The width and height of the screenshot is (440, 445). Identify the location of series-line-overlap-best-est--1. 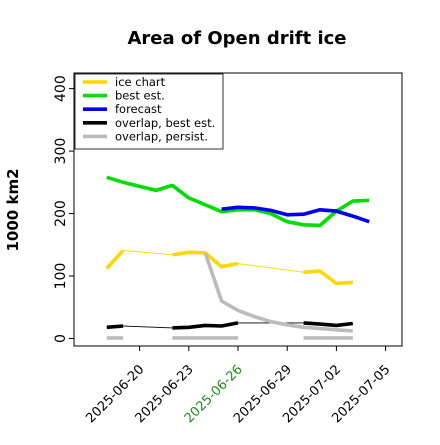
(148, 327).